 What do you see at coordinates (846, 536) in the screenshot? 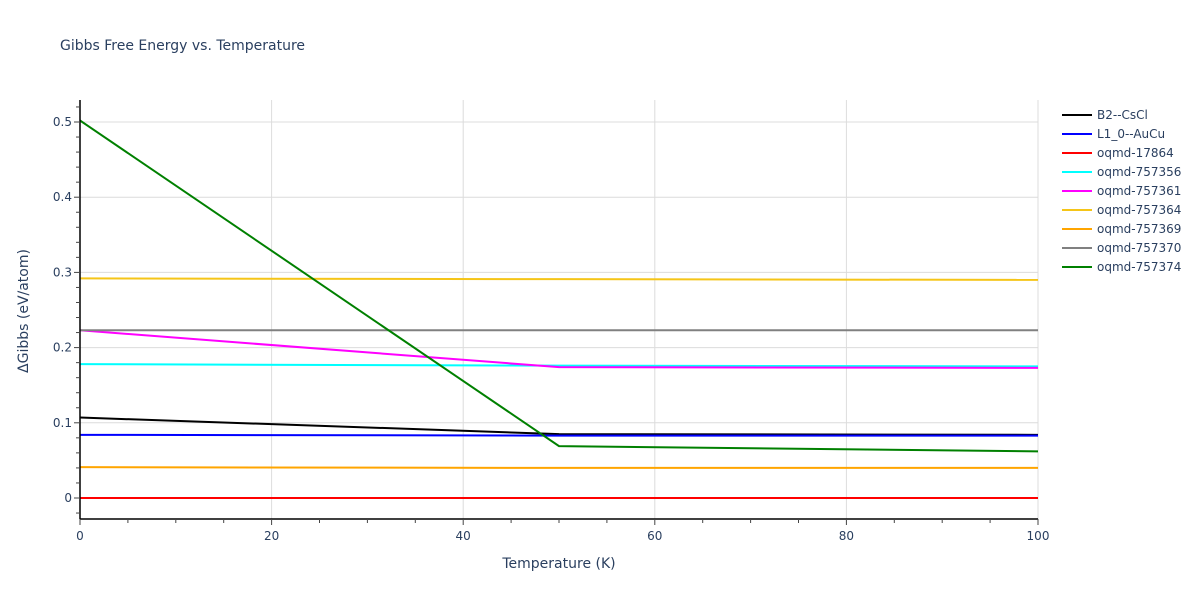
I see `x-tick-label: 80` at bounding box center [846, 536].